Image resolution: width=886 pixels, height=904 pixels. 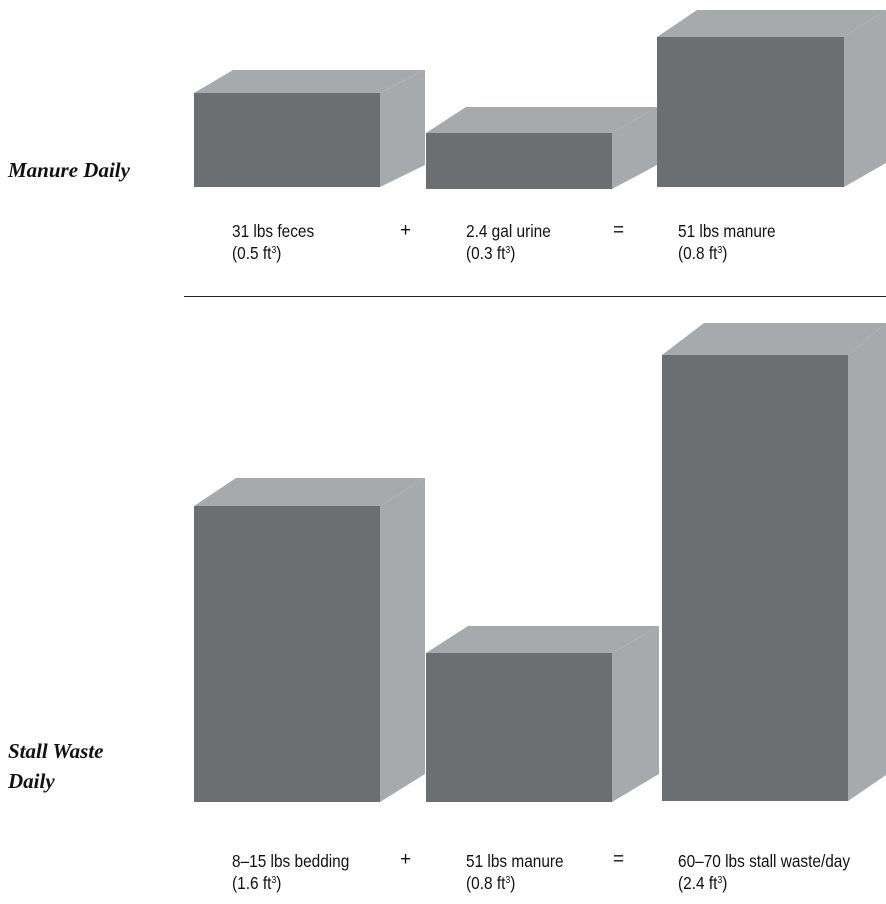 What do you see at coordinates (619, 859) in the screenshot?
I see `operator-equals-2: =` at bounding box center [619, 859].